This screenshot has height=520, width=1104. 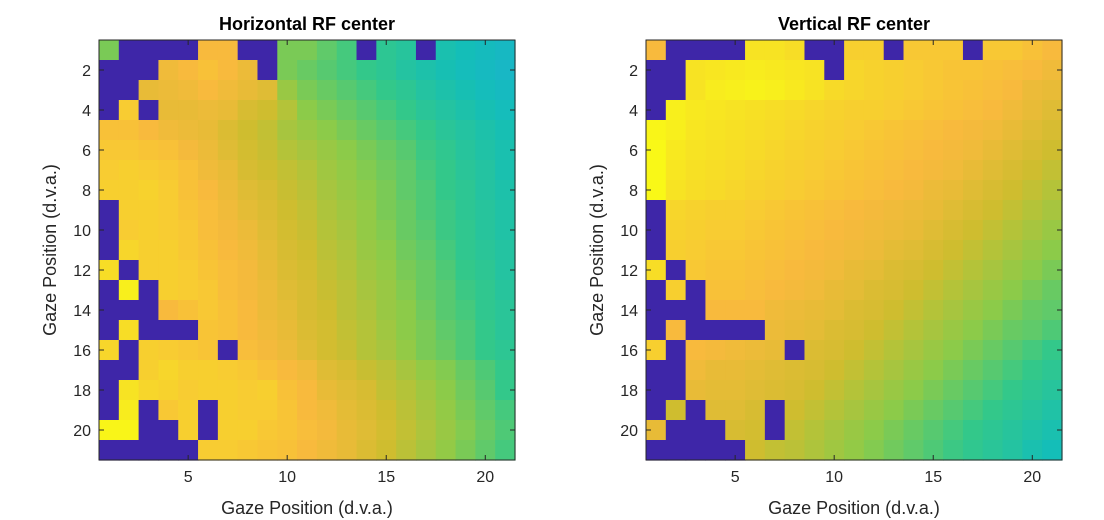 What do you see at coordinates (633, 191) in the screenshot?
I see `y-tick-label: 8` at bounding box center [633, 191].